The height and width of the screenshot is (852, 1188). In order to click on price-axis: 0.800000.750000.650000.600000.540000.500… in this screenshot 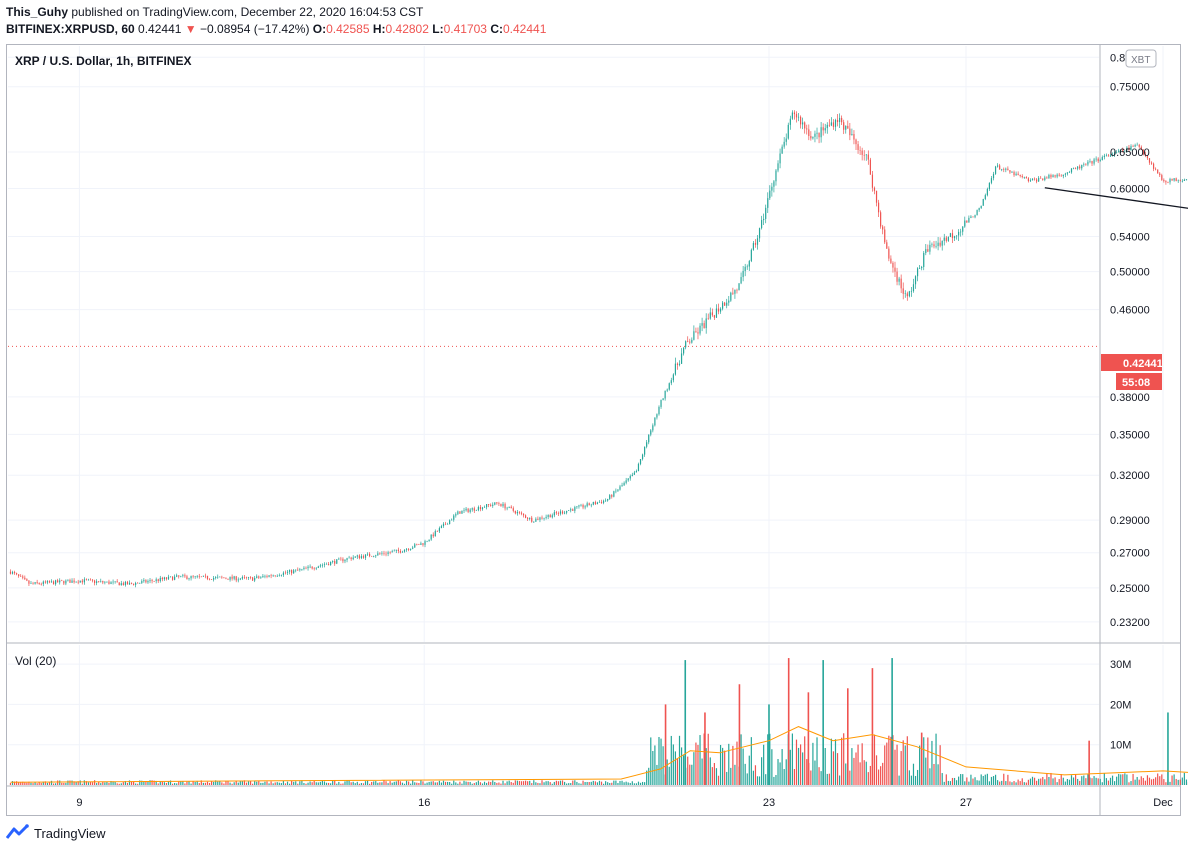, I will do `click(1130, 340)`.